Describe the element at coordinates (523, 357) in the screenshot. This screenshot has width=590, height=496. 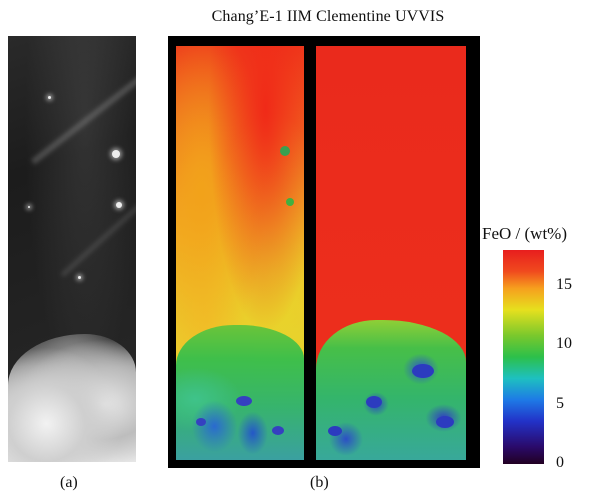
I see `feo-colorbar` at that location.